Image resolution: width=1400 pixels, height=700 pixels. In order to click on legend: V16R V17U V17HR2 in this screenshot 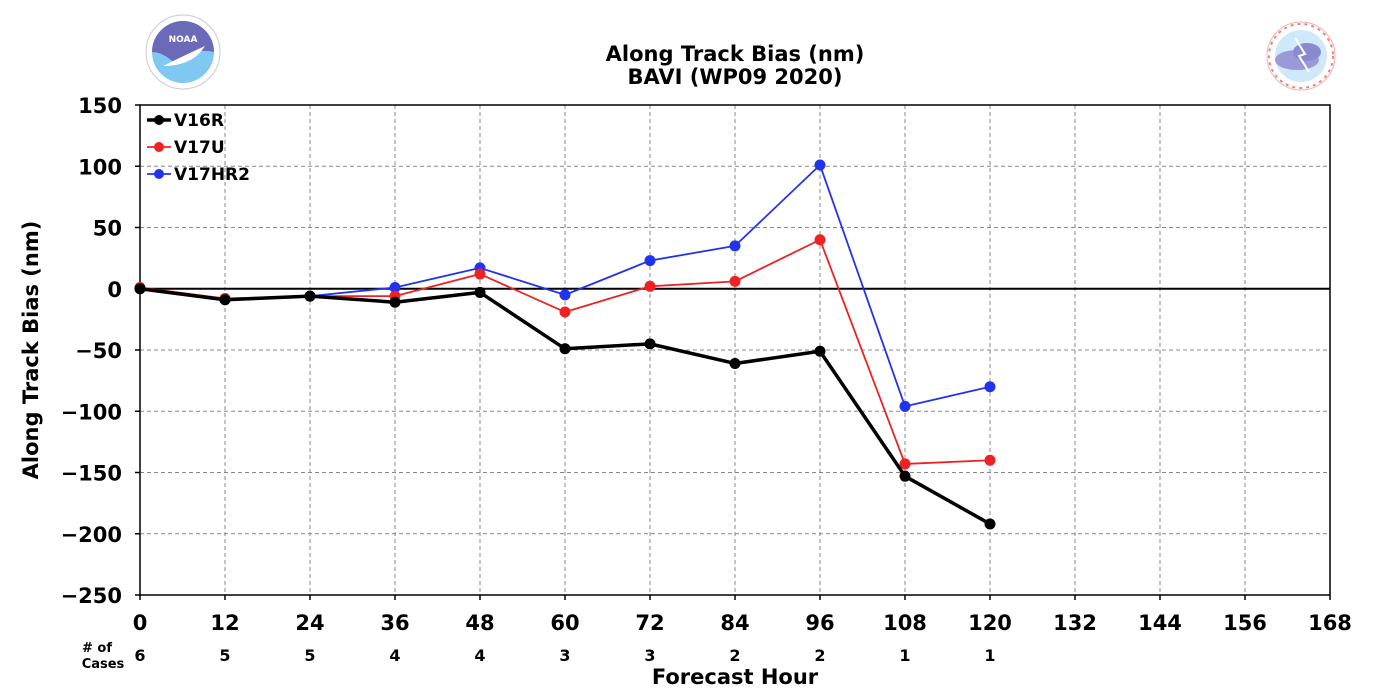, I will do `click(198, 148)`.